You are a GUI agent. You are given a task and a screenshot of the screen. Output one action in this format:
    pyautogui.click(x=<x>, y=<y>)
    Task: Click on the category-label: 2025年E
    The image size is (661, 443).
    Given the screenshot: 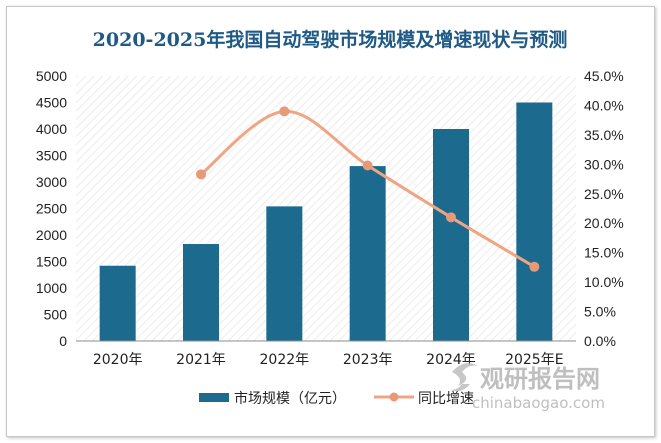 What is the action you would take?
    pyautogui.click(x=534, y=360)
    